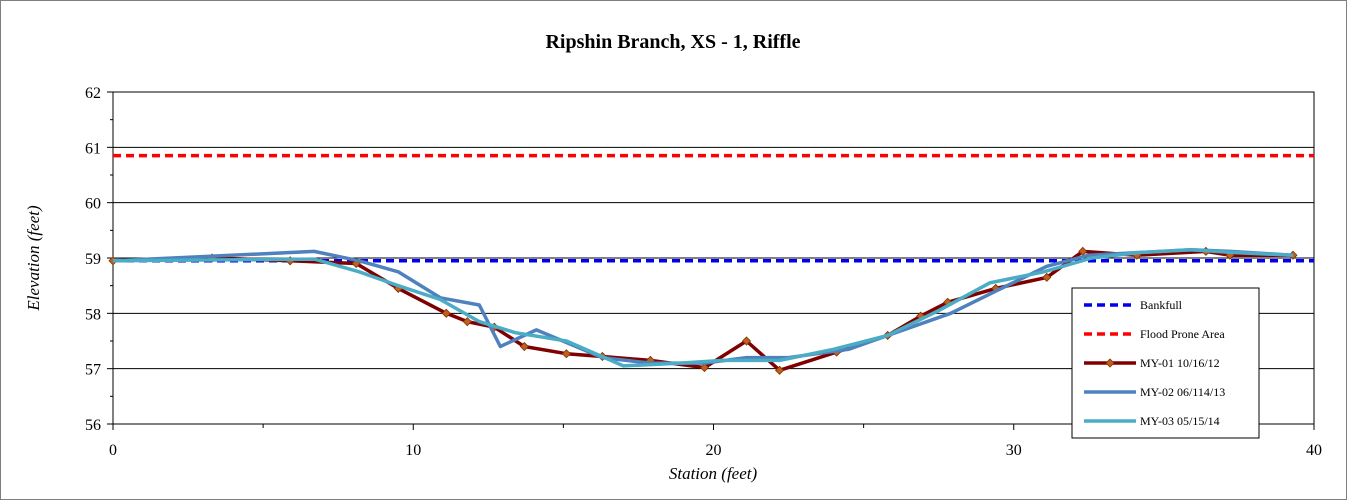 The width and height of the screenshot is (1347, 504). I want to click on x-axis-label: Station (feet), so click(713, 473).